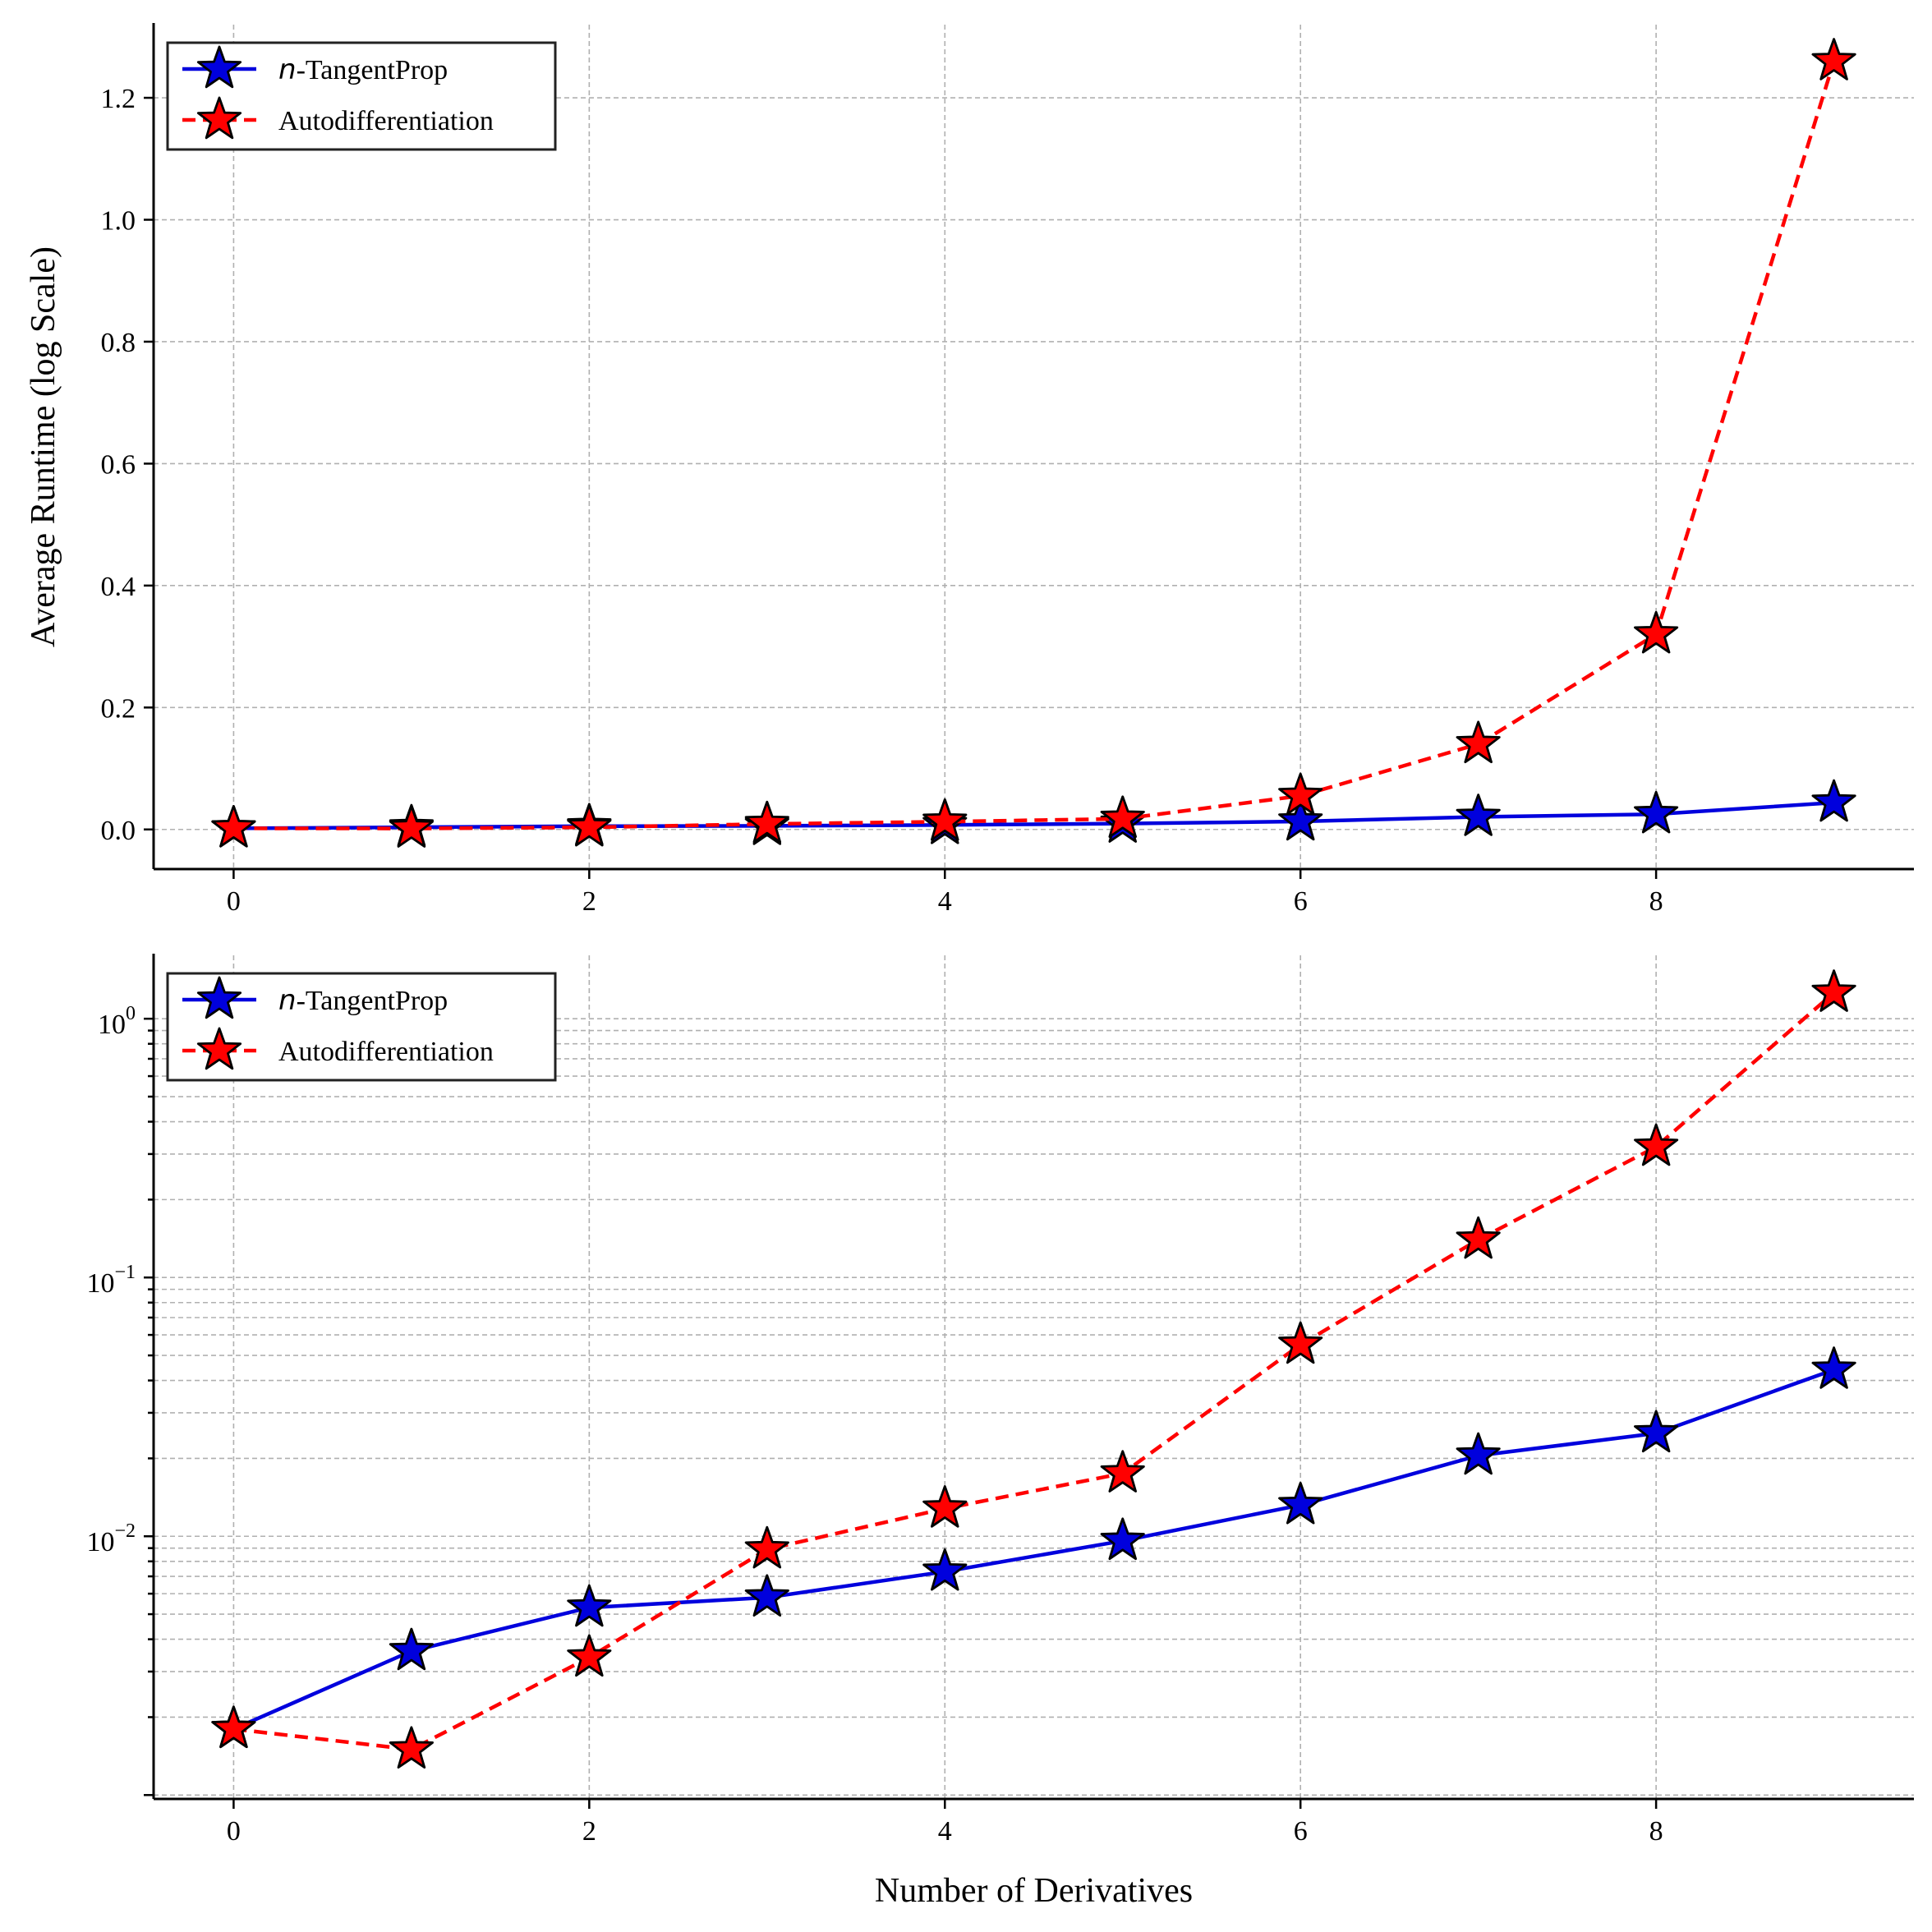 This screenshot has height=1932, width=1932. What do you see at coordinates (118, 708) in the screenshot?
I see `y-tick-label: 0.2` at bounding box center [118, 708].